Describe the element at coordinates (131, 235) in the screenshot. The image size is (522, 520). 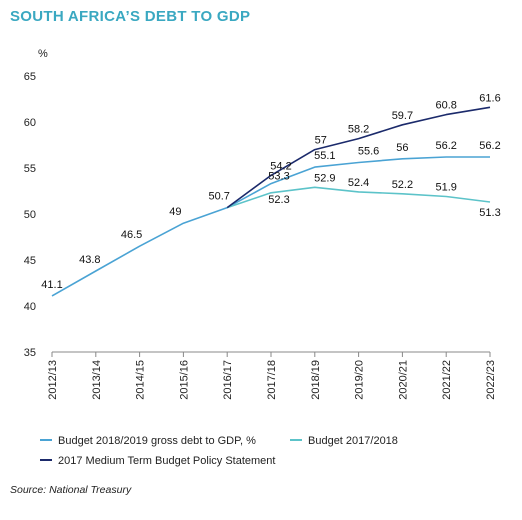
I see `data-label: 46.5` at that location.